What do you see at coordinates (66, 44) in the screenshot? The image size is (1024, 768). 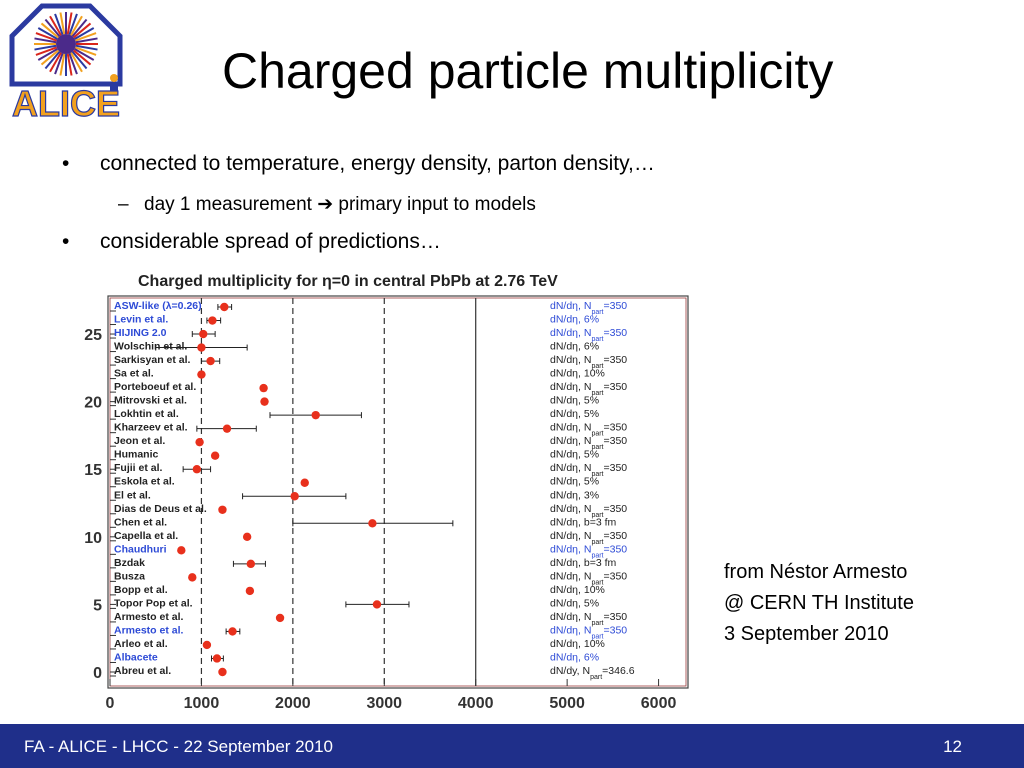 I see `logo-core` at bounding box center [66, 44].